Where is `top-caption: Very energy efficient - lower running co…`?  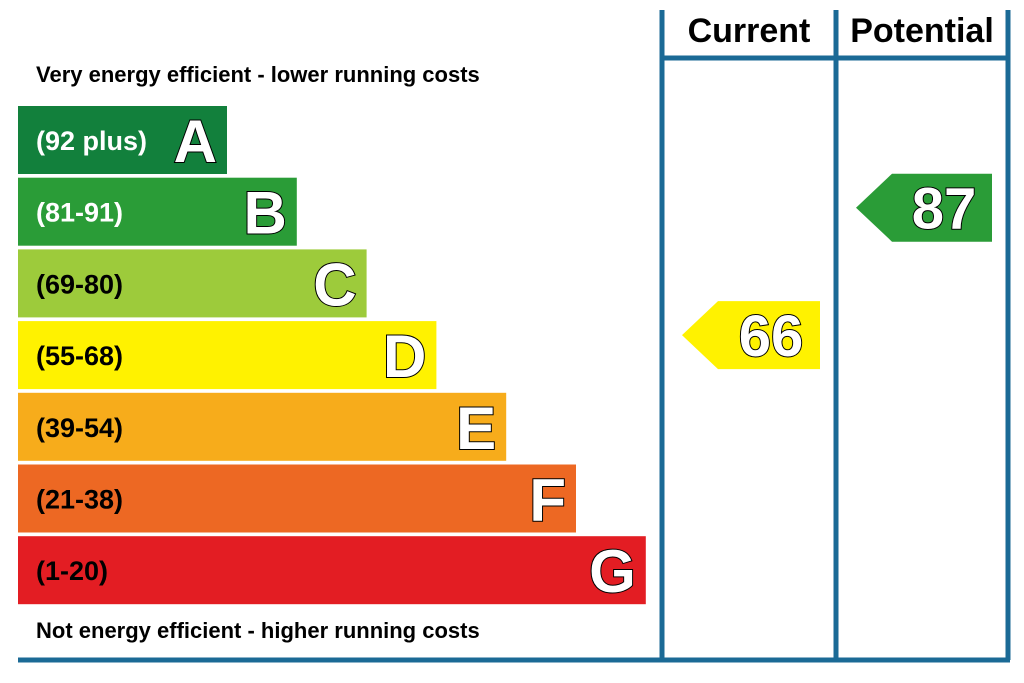
top-caption: Very energy efficient - lower running co… is located at coordinates (258, 74).